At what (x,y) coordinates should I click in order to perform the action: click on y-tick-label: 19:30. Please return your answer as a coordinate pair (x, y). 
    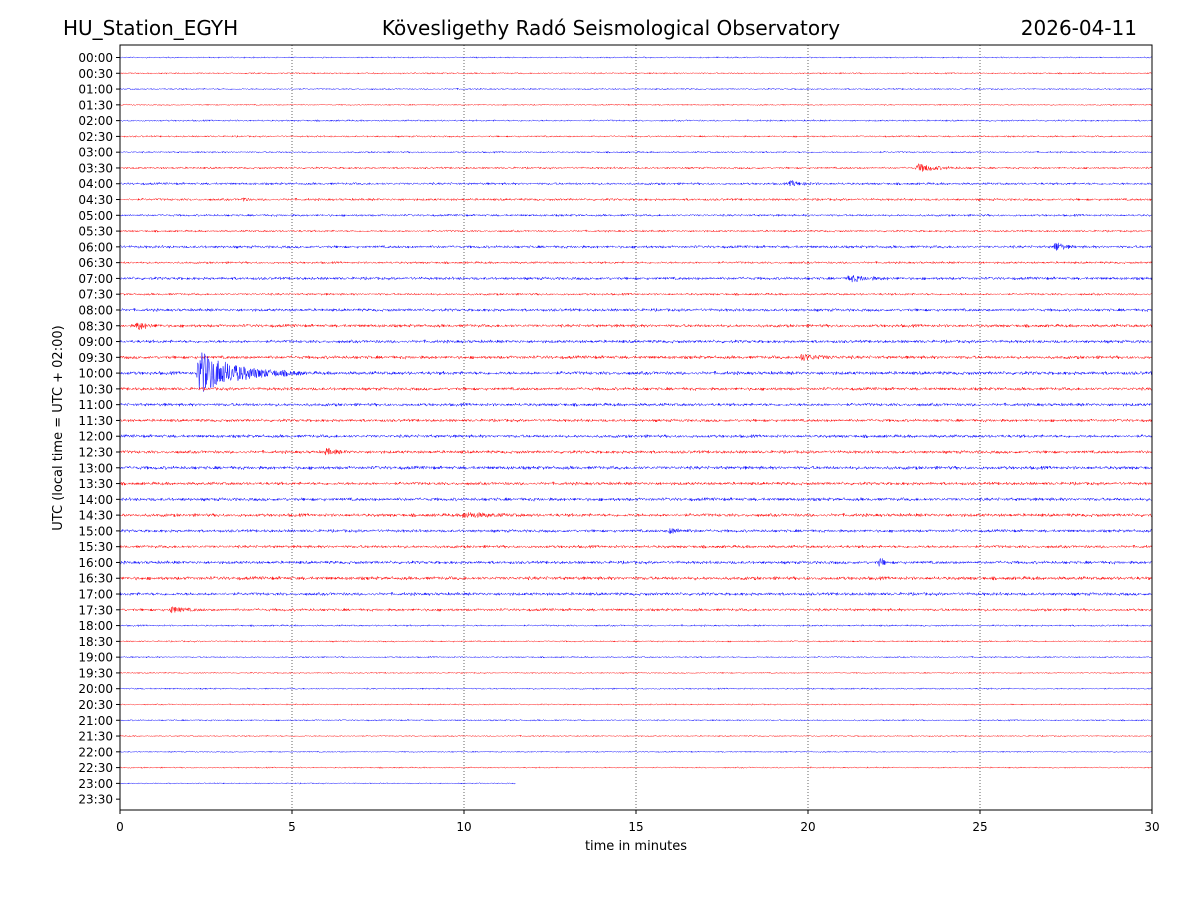
    Looking at the image, I should click on (95, 673).